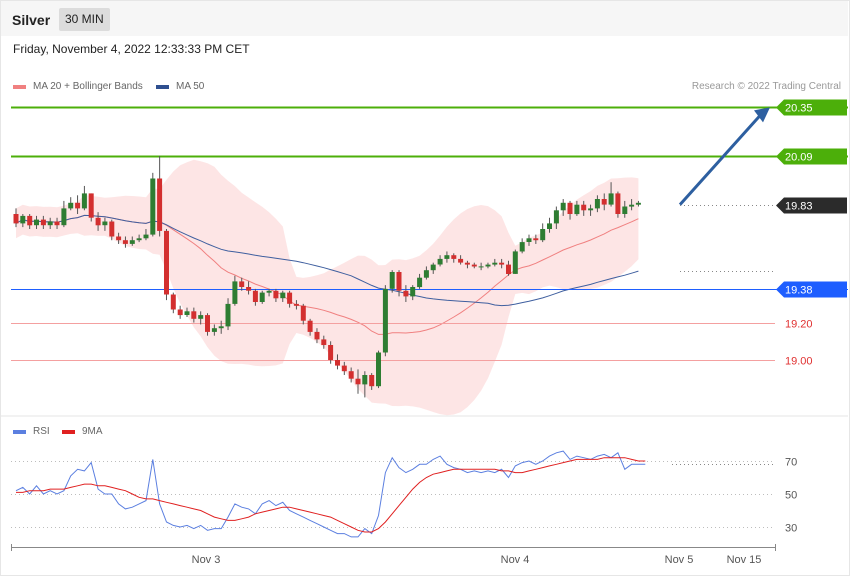  I want to click on legend-rsi-swatch, so click(19, 431).